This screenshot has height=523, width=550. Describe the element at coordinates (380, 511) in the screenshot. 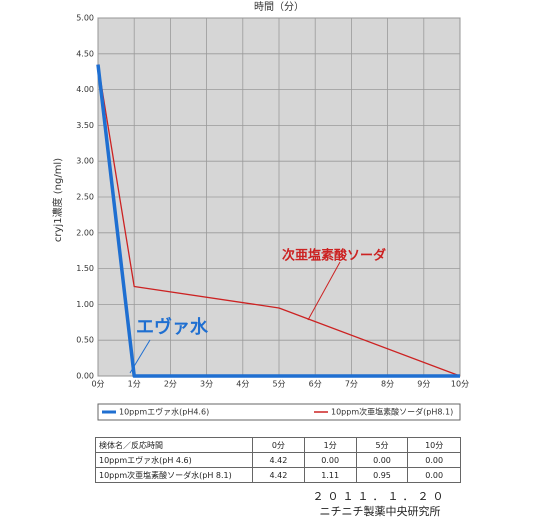

I see `organization: ニチニチ製薬中央研究所` at that location.